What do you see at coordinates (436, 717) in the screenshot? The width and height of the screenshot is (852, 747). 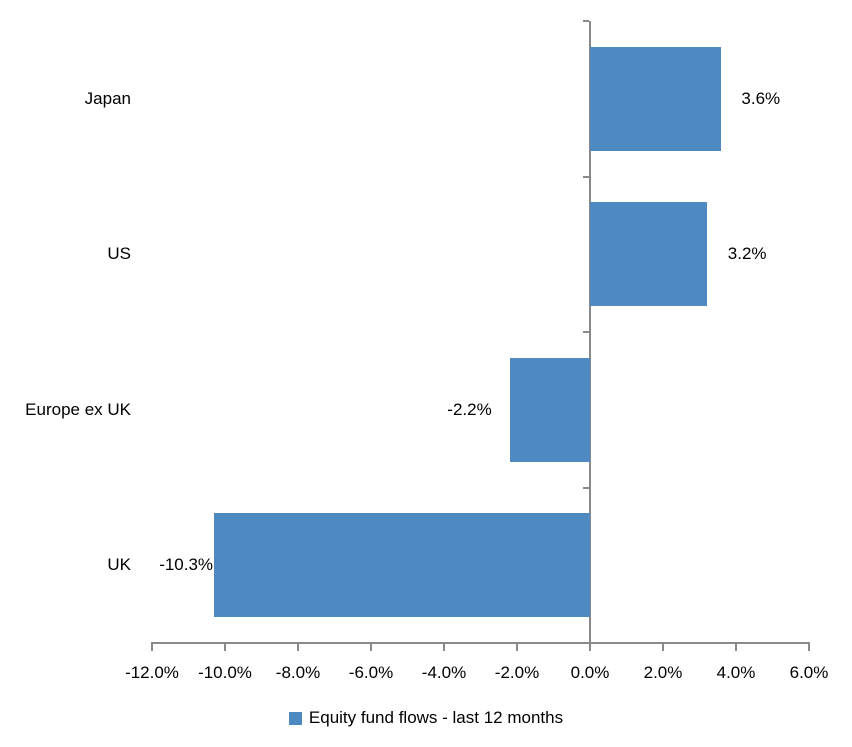 I see `legend-series-label: Equity fund flows - last 12 months` at bounding box center [436, 717].